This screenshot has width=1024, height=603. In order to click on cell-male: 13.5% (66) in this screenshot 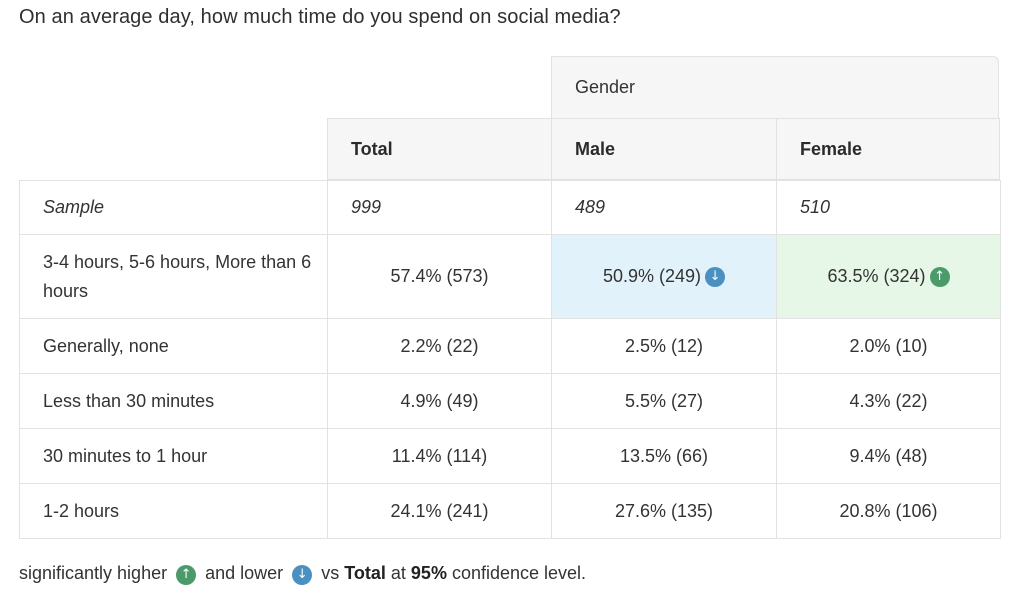, I will do `click(664, 456)`.